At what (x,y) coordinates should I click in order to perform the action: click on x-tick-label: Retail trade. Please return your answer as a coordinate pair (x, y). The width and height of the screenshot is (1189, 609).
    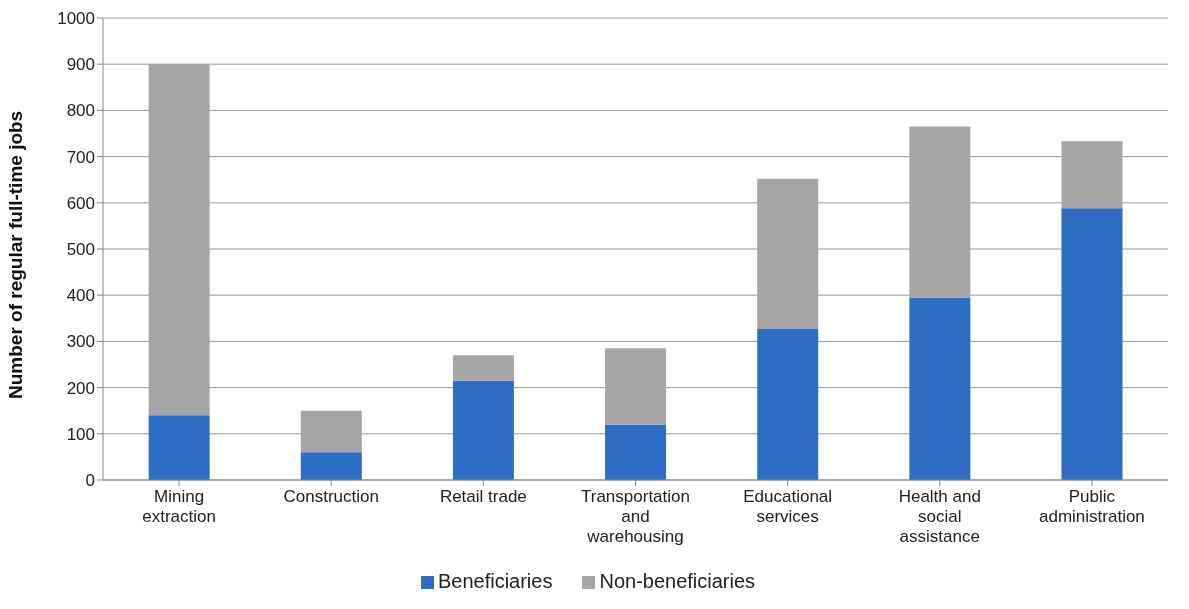
    Looking at the image, I should click on (483, 496).